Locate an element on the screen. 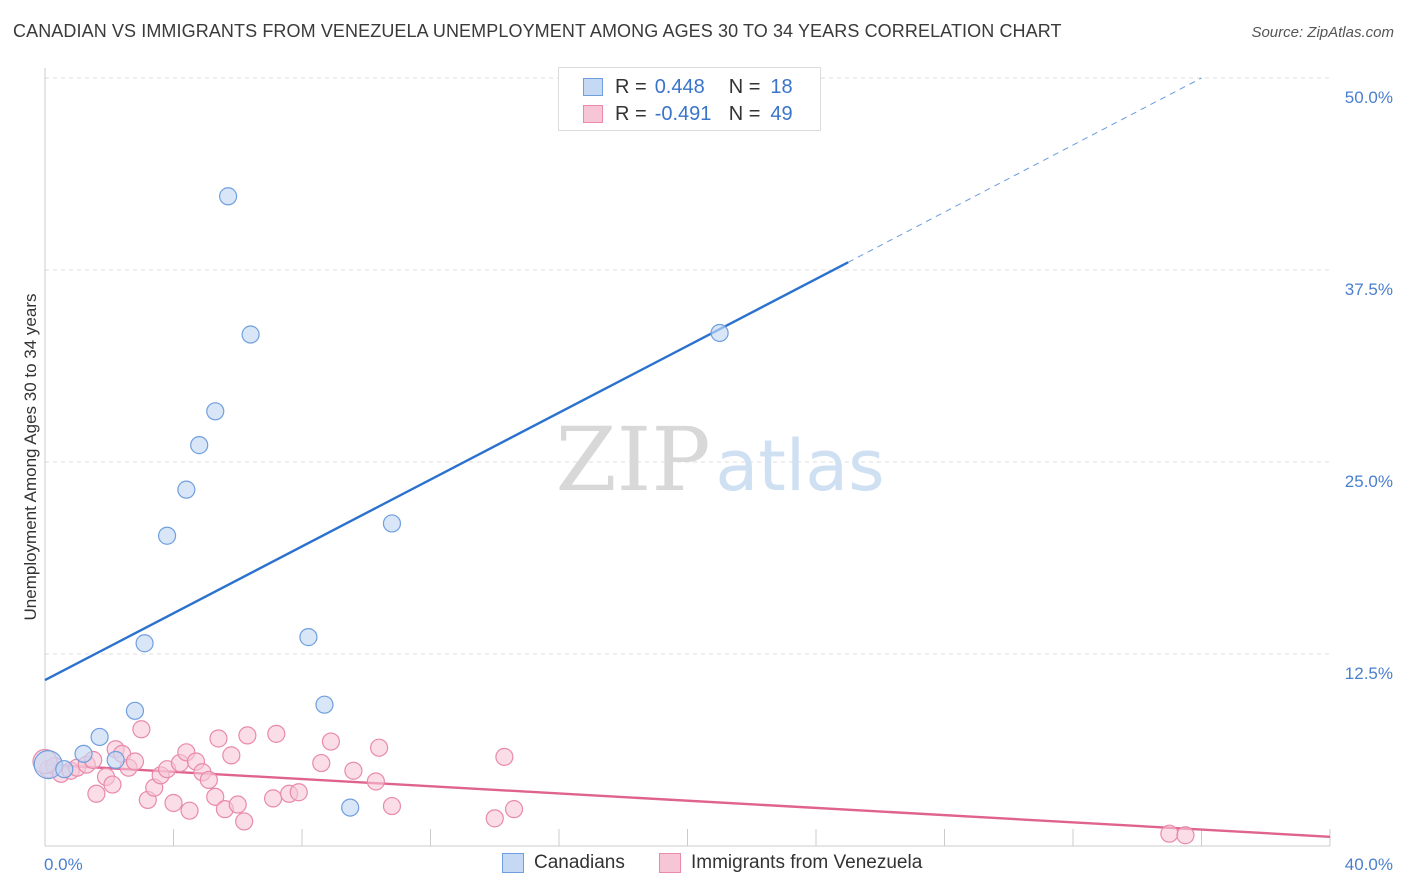 Image resolution: width=1406 pixels, height=892 pixels. legend-label-canadians: Canadians is located at coordinates (579, 862).